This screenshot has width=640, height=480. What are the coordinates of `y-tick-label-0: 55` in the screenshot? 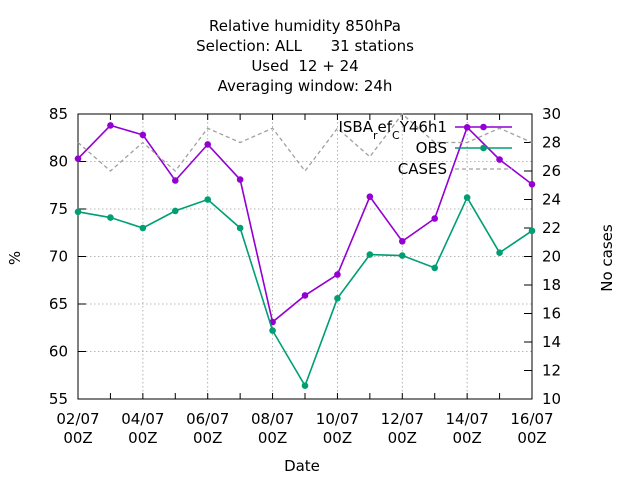 It's located at (58, 399).